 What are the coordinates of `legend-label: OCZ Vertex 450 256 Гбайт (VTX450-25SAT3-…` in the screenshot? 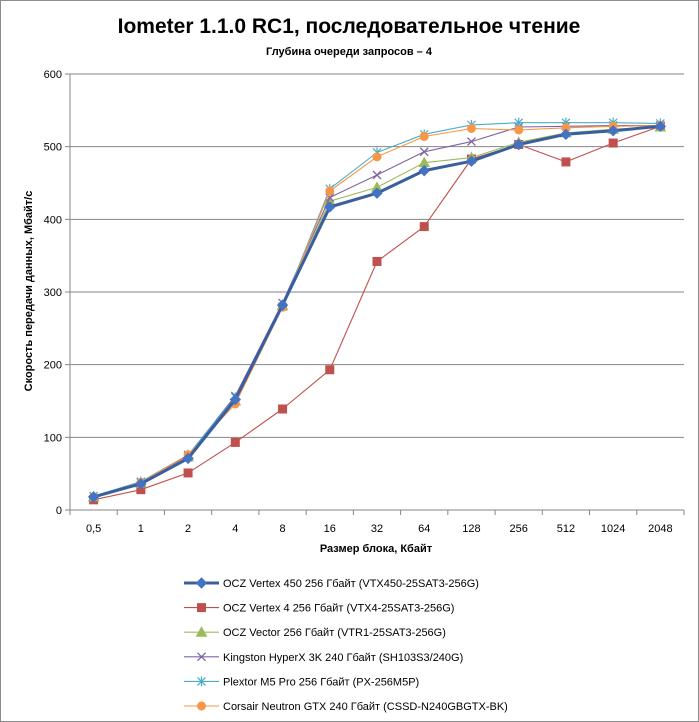 It's located at (351, 584).